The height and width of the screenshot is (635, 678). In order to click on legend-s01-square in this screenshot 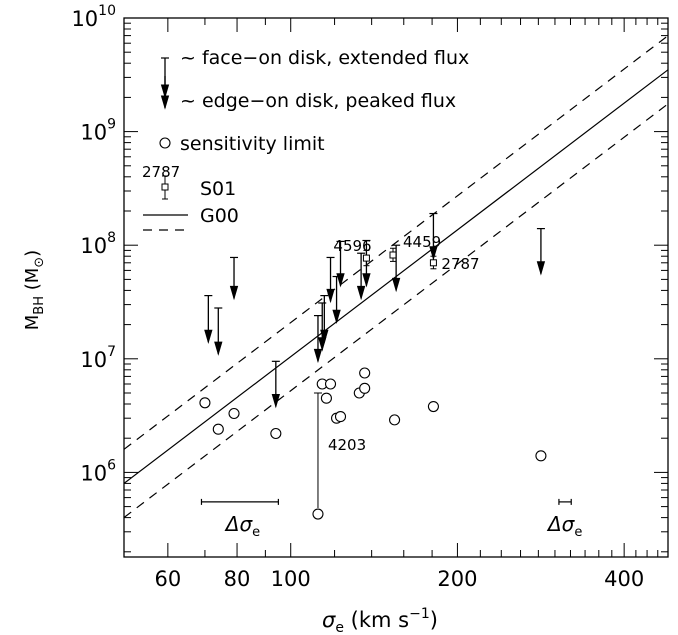, I will do `click(165, 187)`.